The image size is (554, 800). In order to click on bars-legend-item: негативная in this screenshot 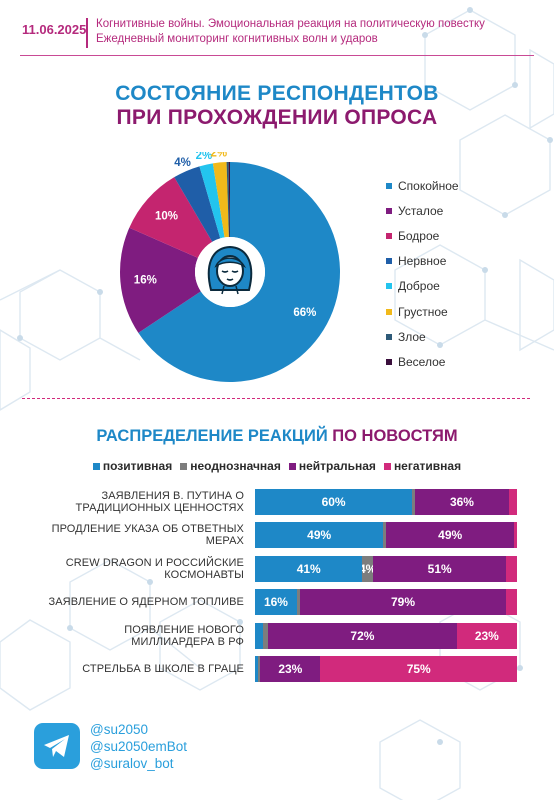, I will do `click(422, 466)`.